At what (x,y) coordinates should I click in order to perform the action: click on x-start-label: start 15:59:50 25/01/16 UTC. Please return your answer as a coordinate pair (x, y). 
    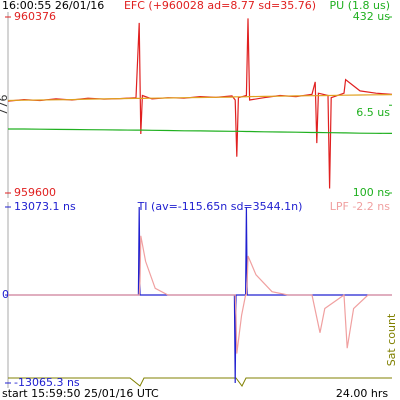
    Looking at the image, I should click on (80, 393).